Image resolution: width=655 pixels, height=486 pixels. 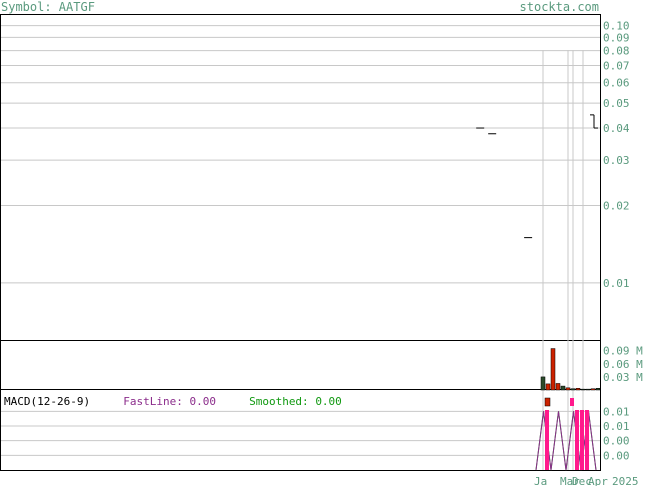 What do you see at coordinates (623, 364) in the screenshot?
I see `volume-tick-label: 0.06 M` at bounding box center [623, 364].